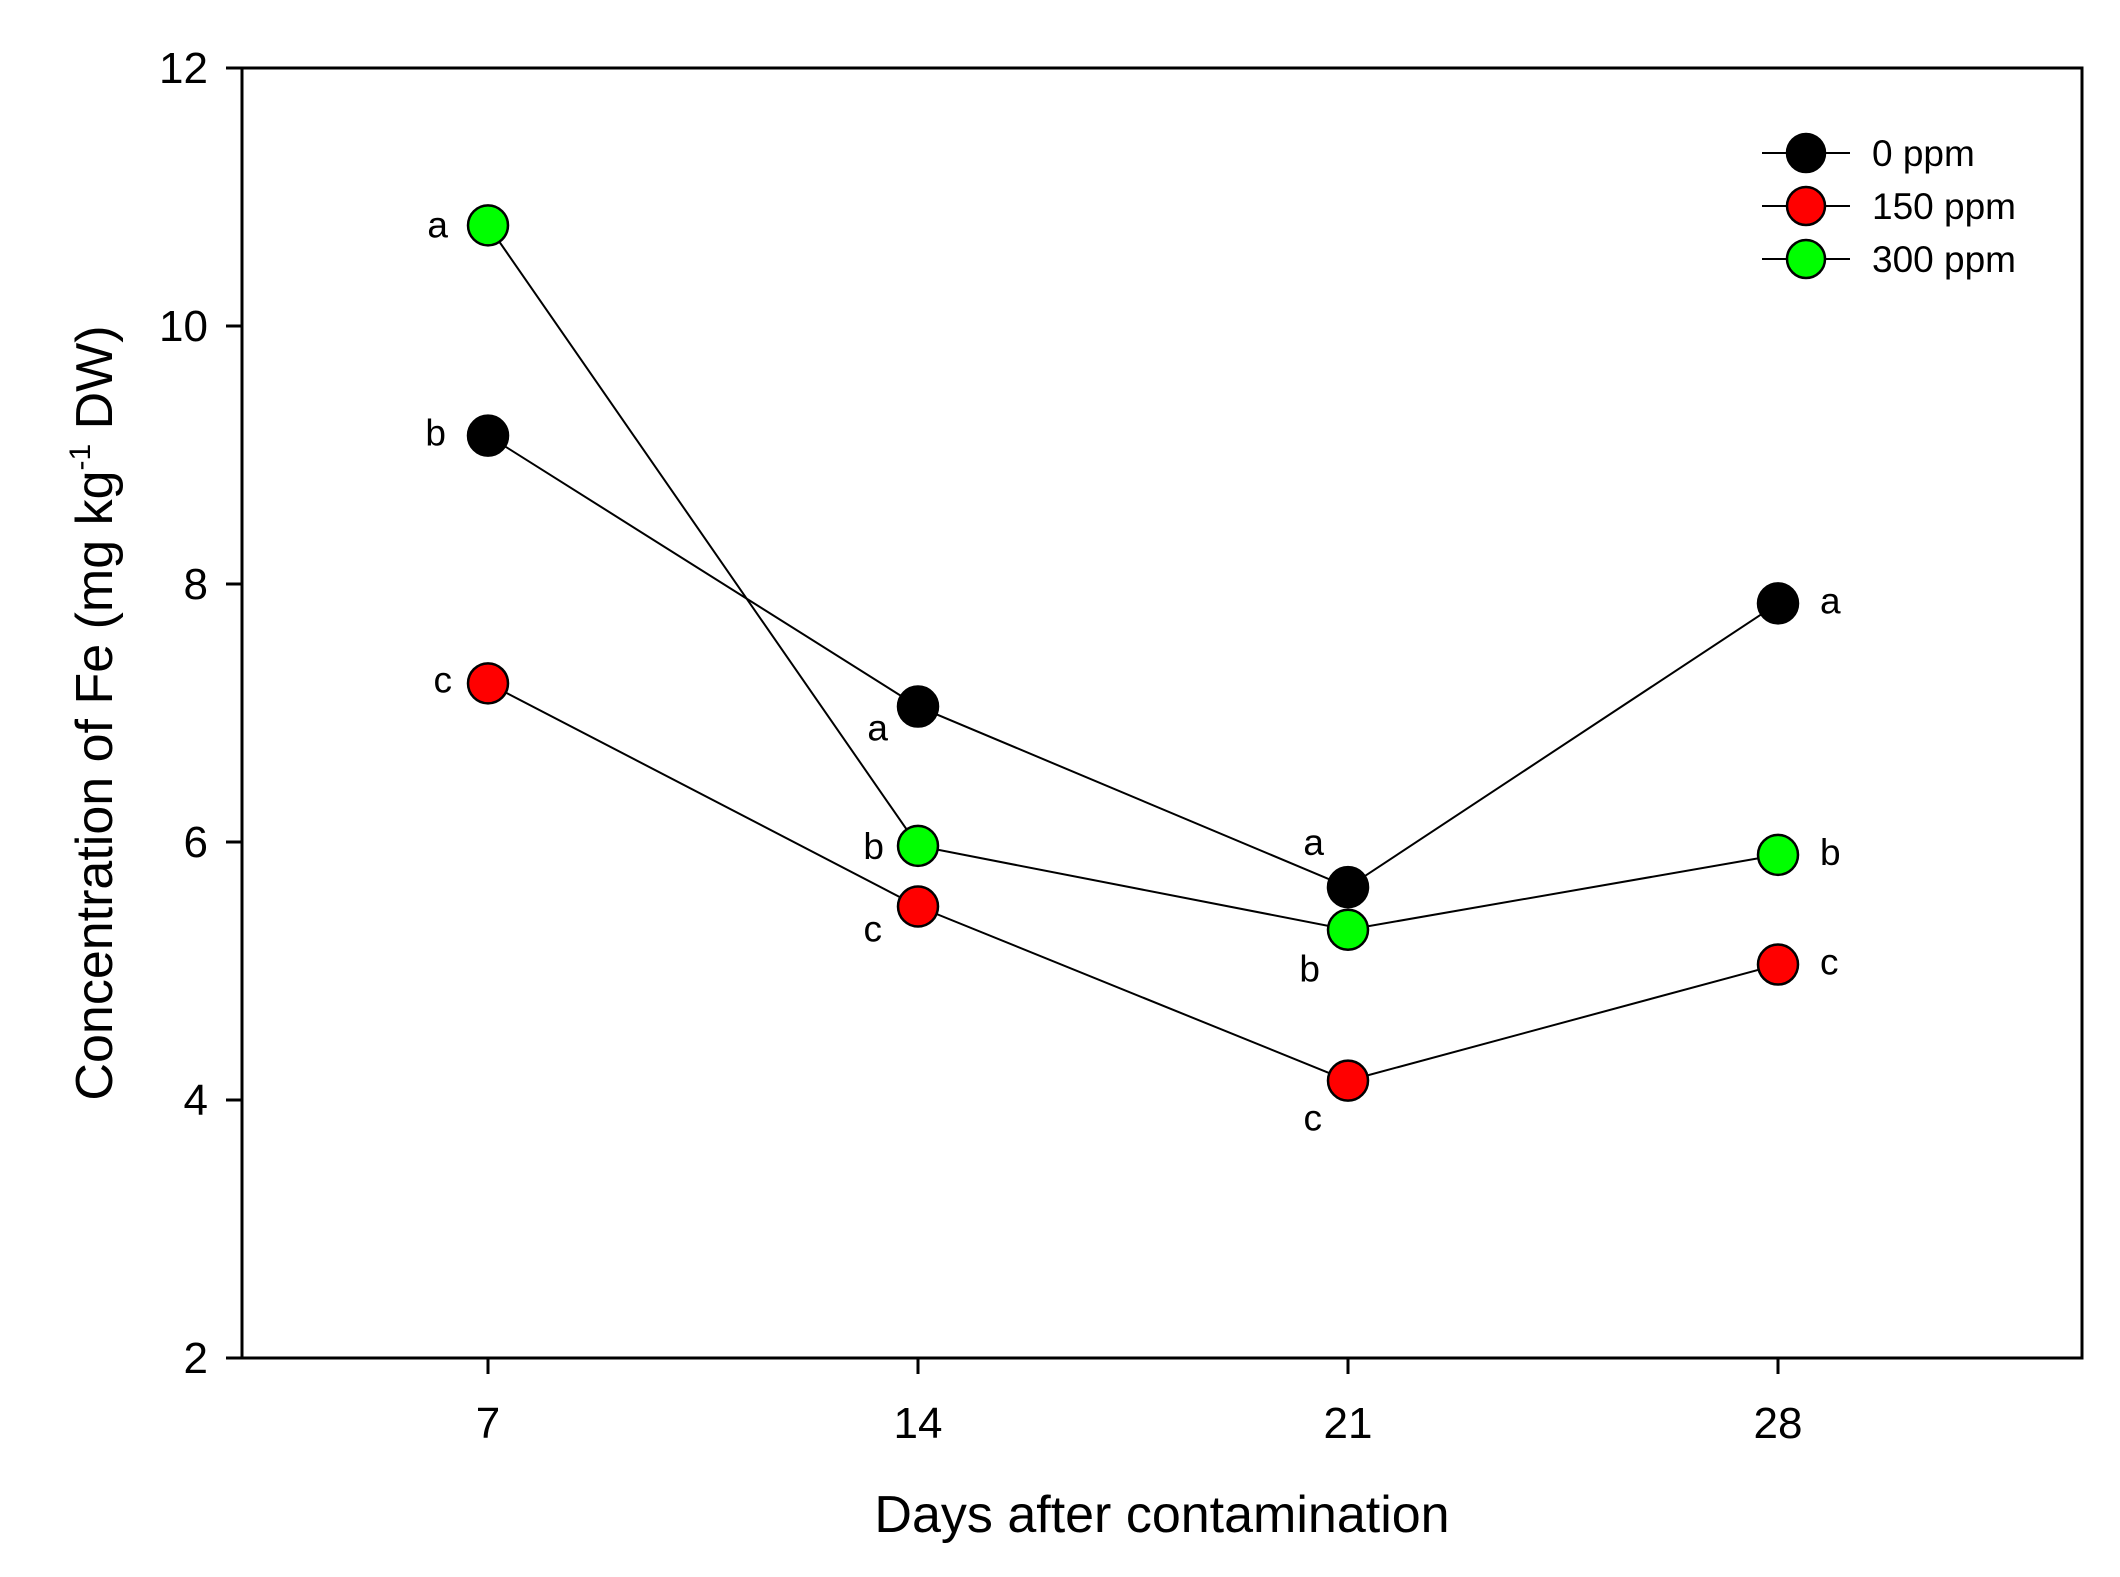 The width and height of the screenshot is (2120, 1577). What do you see at coordinates (1778, 1423) in the screenshot?
I see `x-tick-label: 28` at bounding box center [1778, 1423].